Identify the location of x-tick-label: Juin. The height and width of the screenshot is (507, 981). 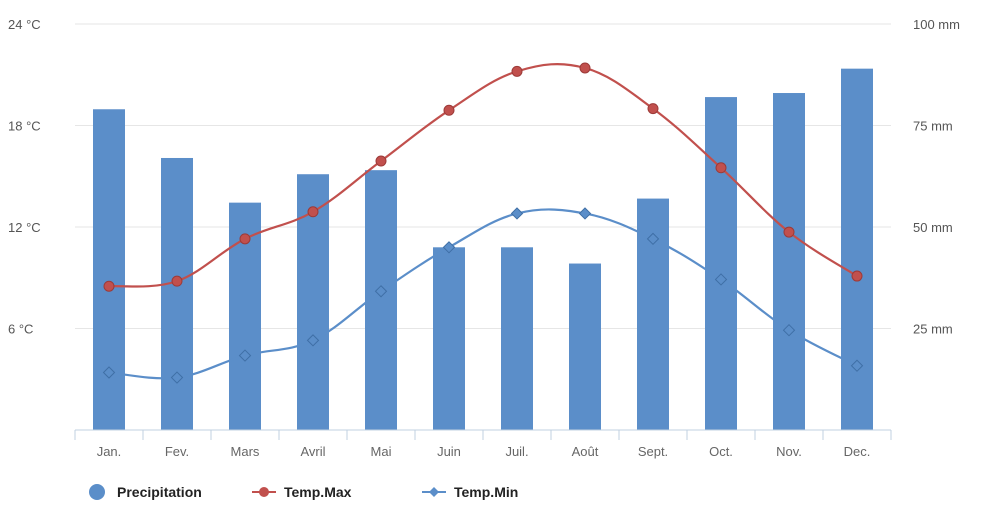
(449, 451).